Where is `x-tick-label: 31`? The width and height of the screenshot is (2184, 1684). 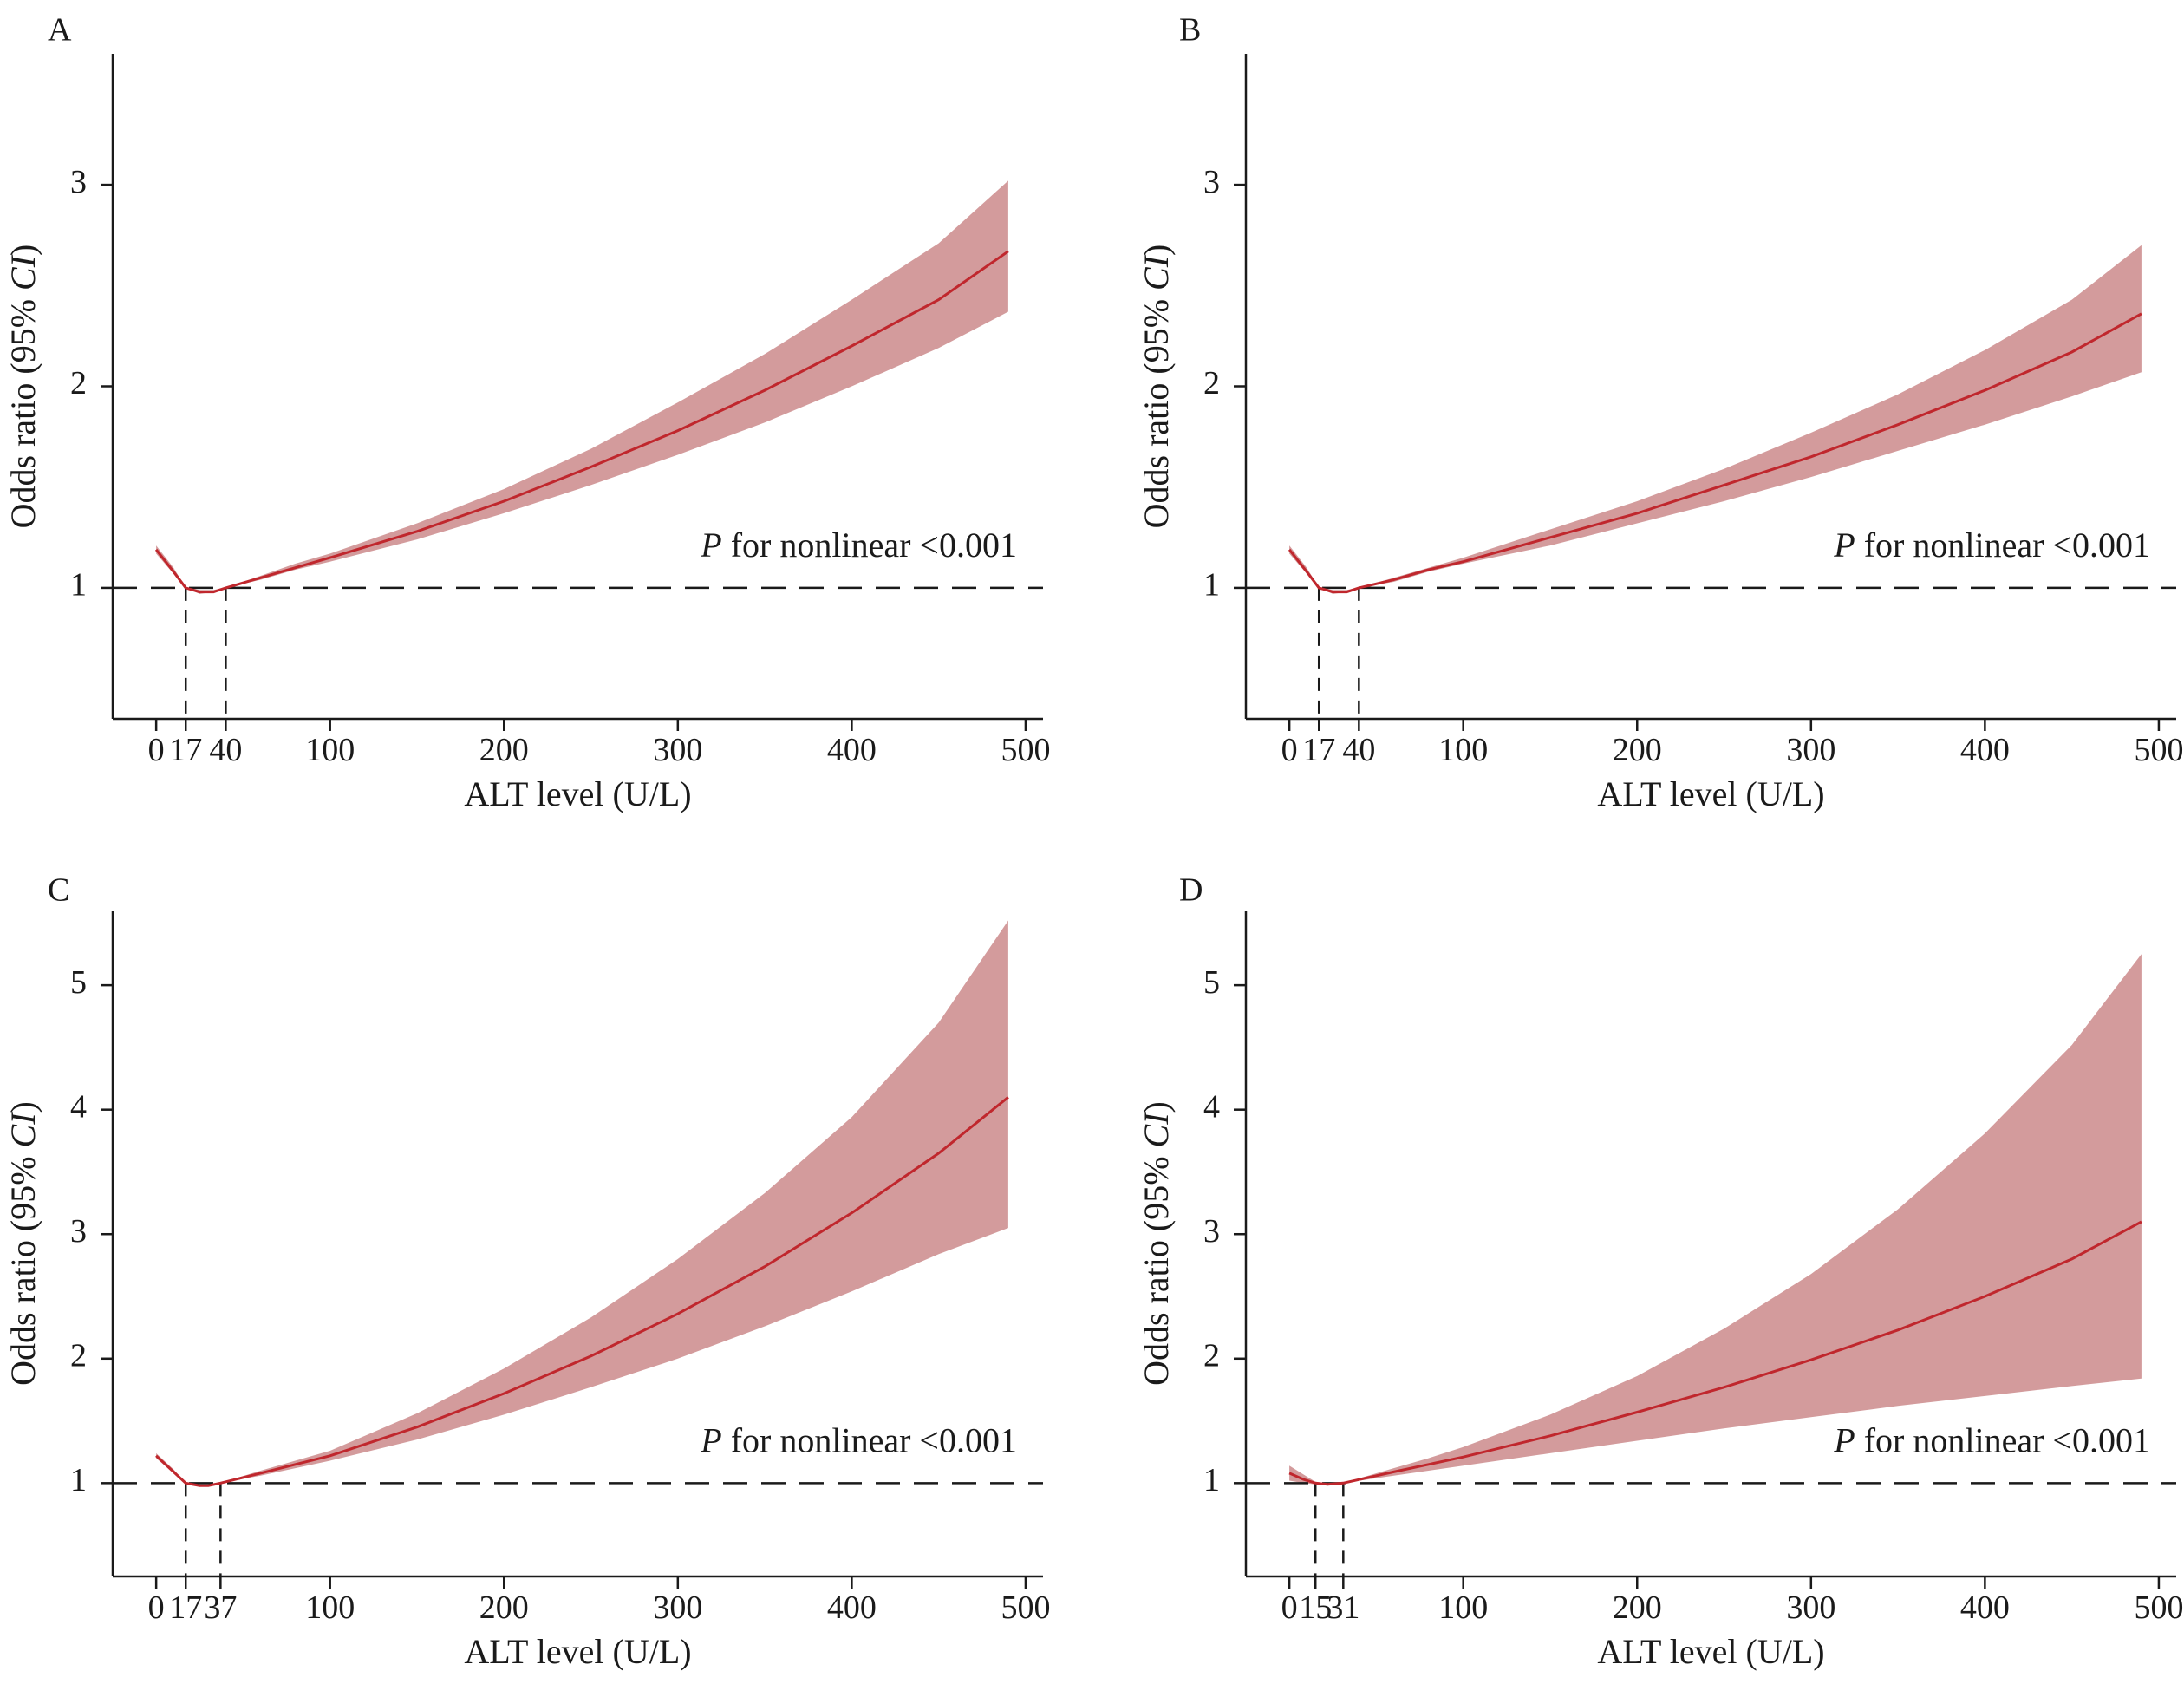
x-tick-label: 31 is located at coordinates (1343, 1607).